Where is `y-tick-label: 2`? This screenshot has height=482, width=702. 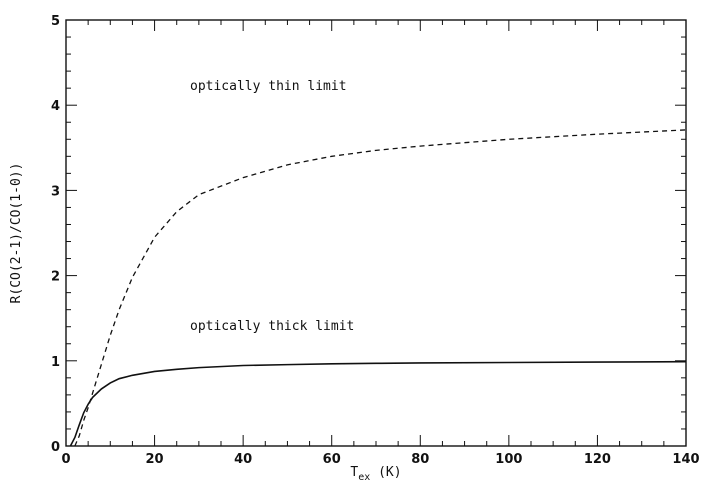
y-tick-label: 2 is located at coordinates (55, 277).